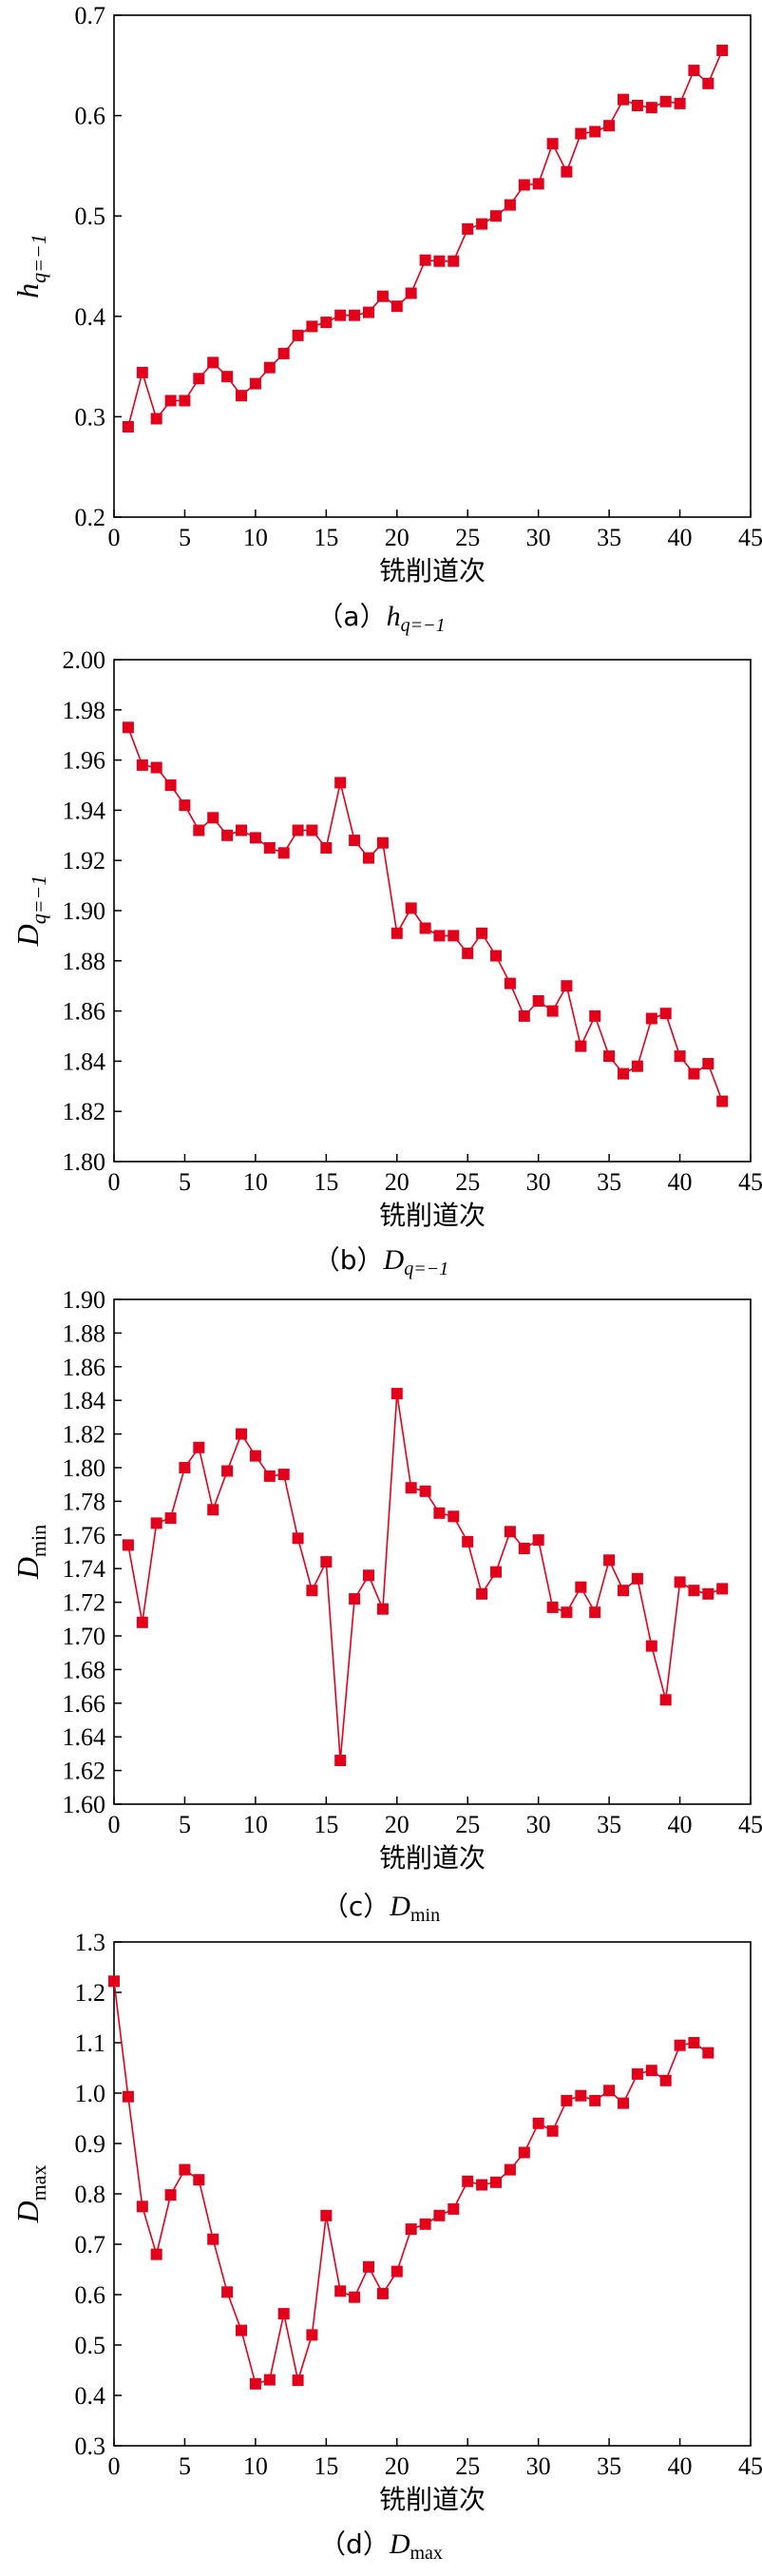  What do you see at coordinates (468, 2466) in the screenshot?
I see `x-tick-label: 25` at bounding box center [468, 2466].